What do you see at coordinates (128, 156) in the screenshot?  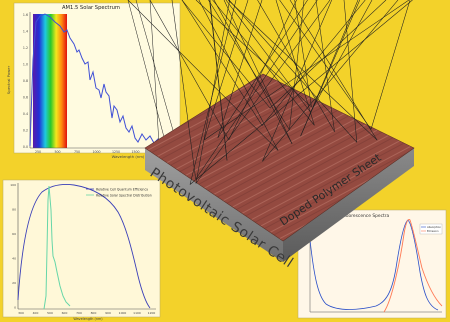 I see `solar-xlabel: Wavelength (nm)` at bounding box center [128, 156].